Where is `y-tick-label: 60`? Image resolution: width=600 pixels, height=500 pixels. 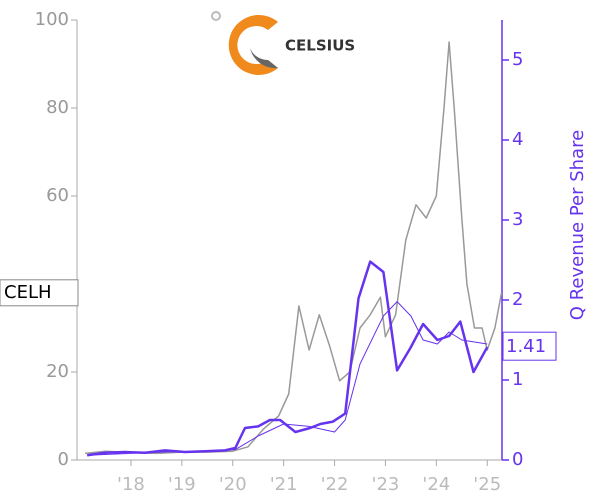 y-tick-label: 60 is located at coordinates (57, 195).